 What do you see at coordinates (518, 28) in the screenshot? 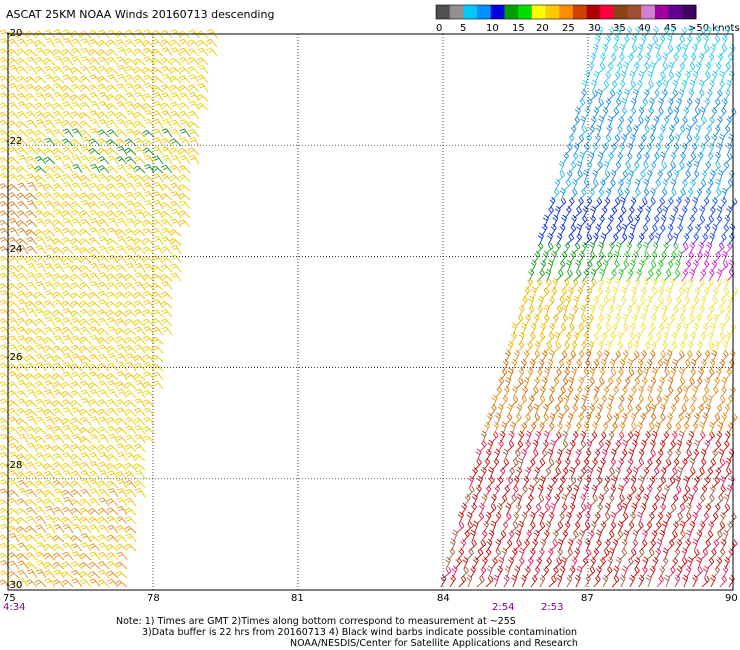
I see `scale-label: 15` at bounding box center [518, 28].